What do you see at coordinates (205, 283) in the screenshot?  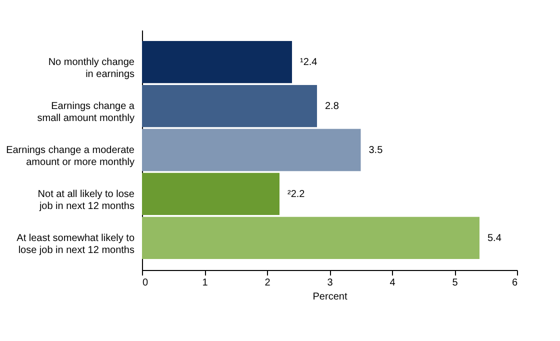 I see `x-tick-label: 1` at bounding box center [205, 283].